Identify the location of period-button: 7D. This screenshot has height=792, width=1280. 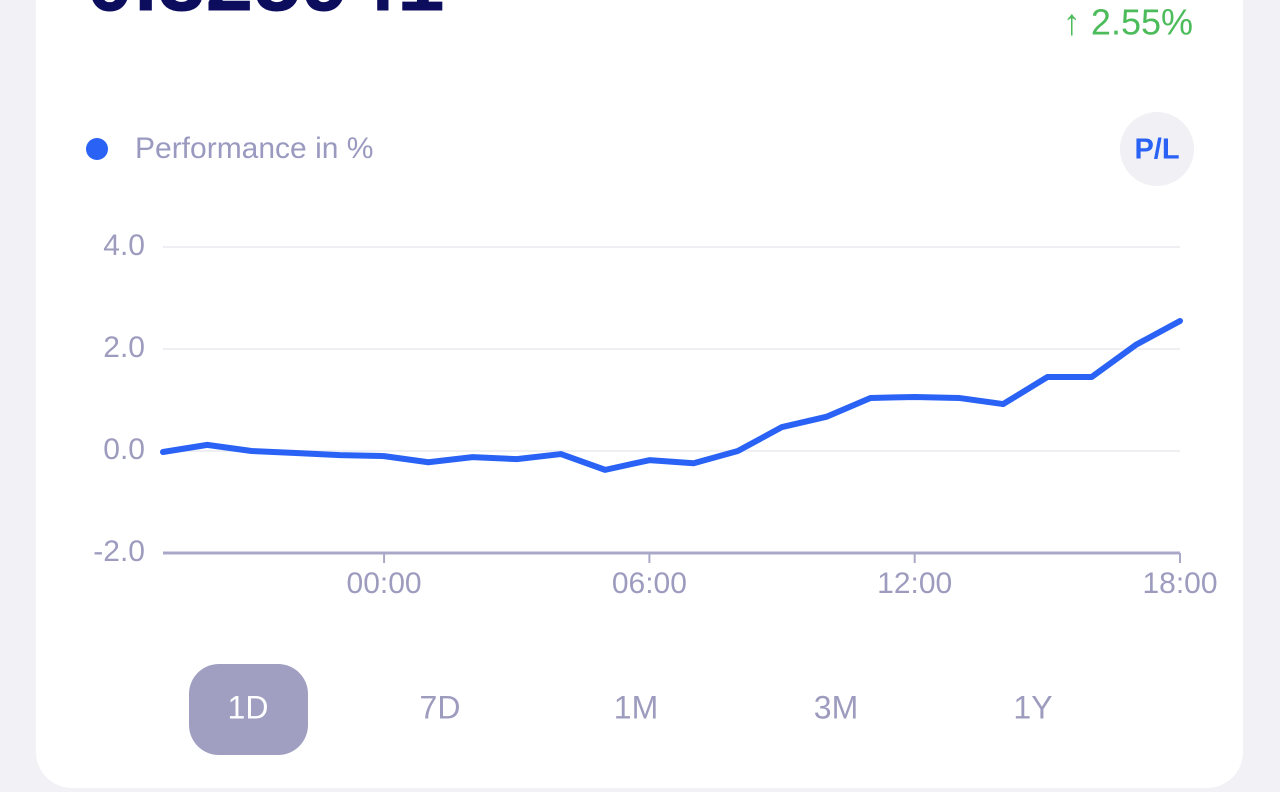
(440, 707).